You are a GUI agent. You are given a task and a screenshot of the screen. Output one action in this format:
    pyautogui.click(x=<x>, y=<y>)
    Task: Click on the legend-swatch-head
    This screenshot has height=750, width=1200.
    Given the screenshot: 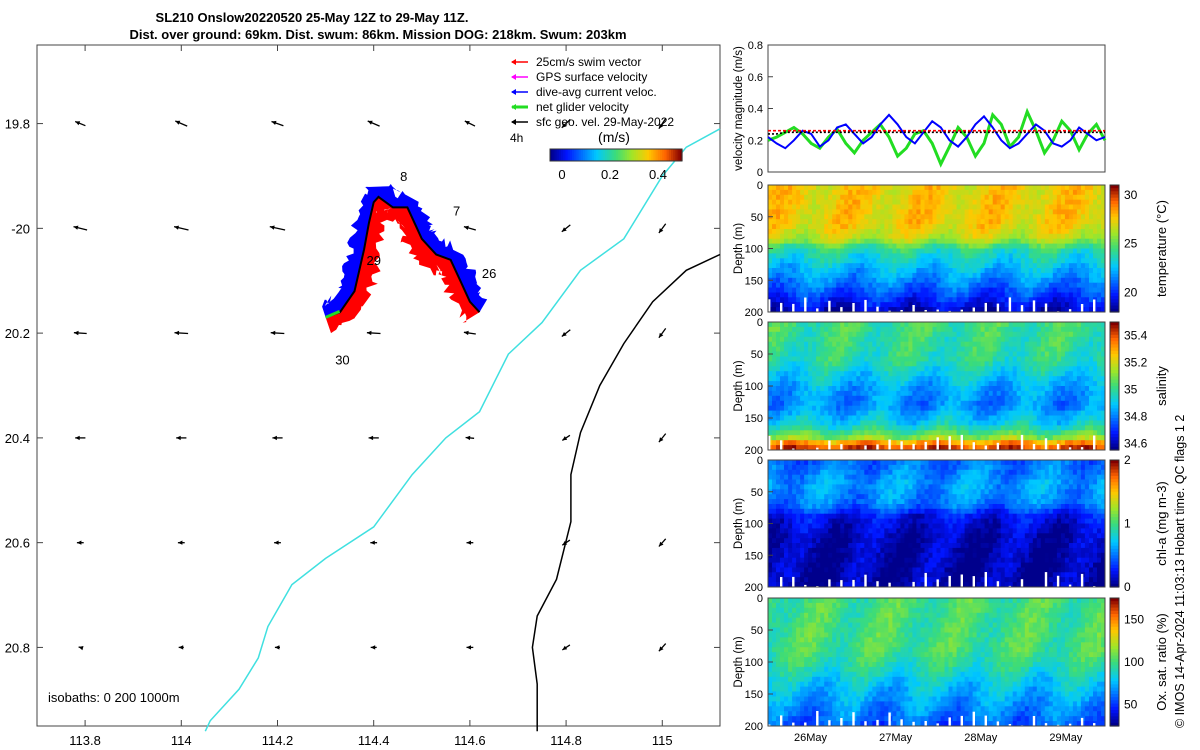 What is the action you would take?
    pyautogui.click(x=513, y=107)
    